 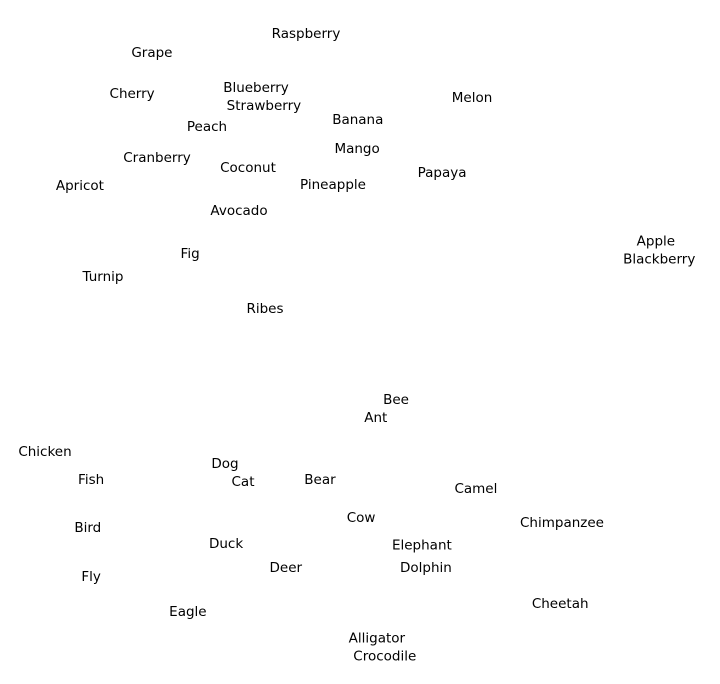 What do you see at coordinates (442, 173) in the screenshot?
I see `point-label-papaya: Papaya` at bounding box center [442, 173].